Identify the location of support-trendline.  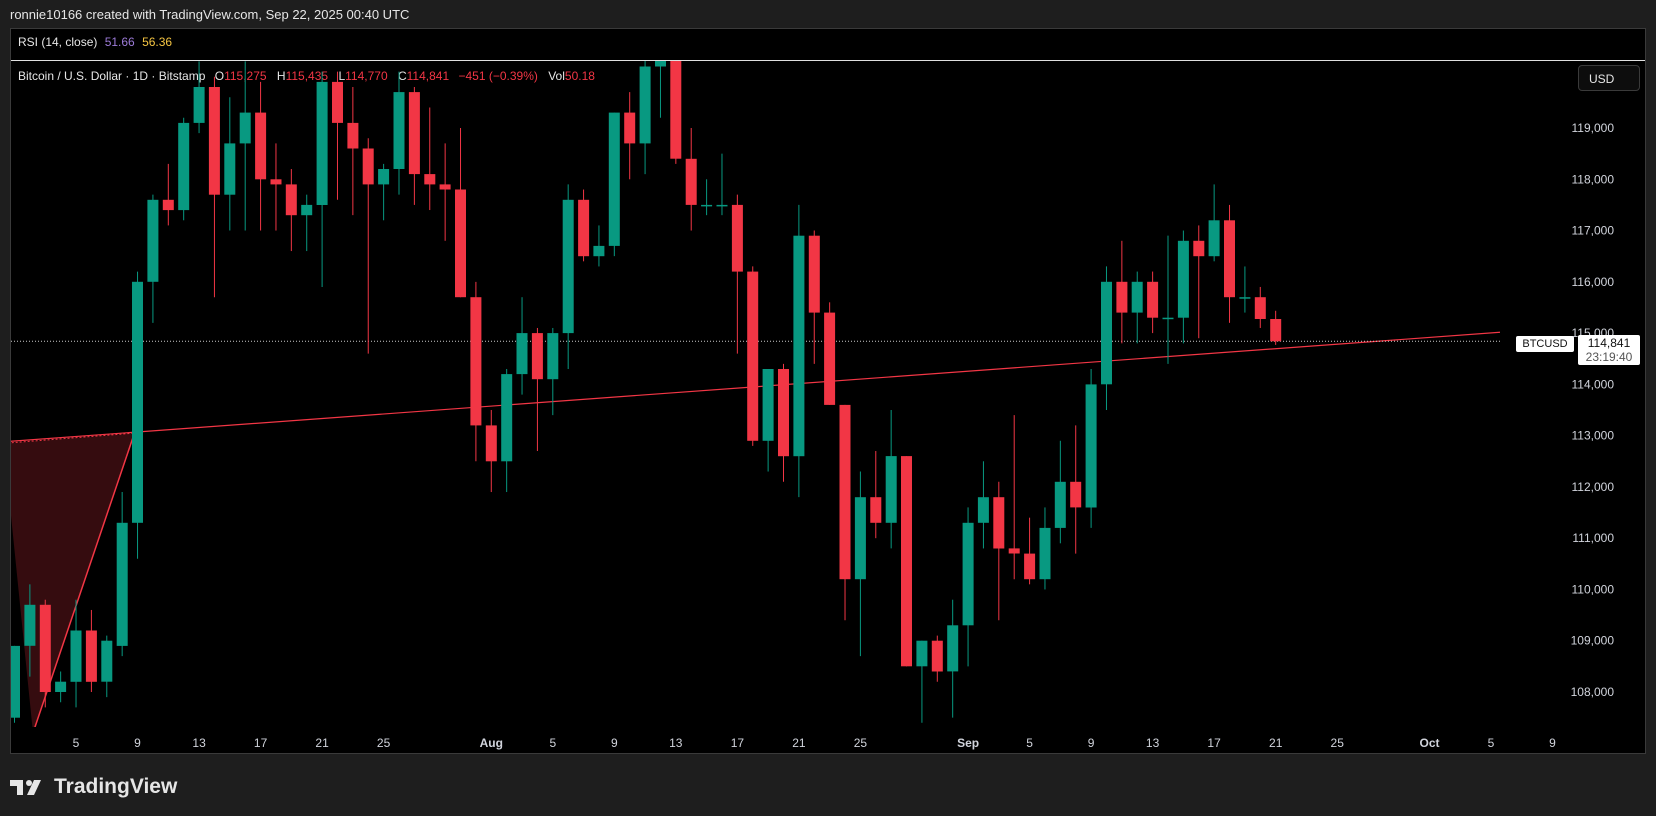
(755, 386).